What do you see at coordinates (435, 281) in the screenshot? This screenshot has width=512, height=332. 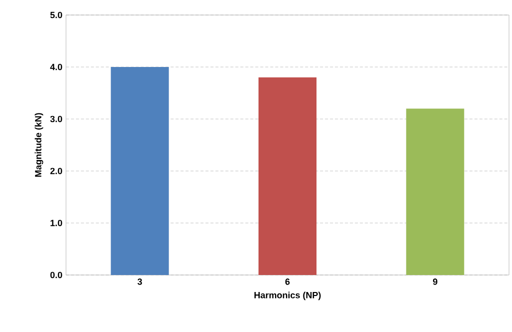 I see `x-tick-label: 9` at bounding box center [435, 281].